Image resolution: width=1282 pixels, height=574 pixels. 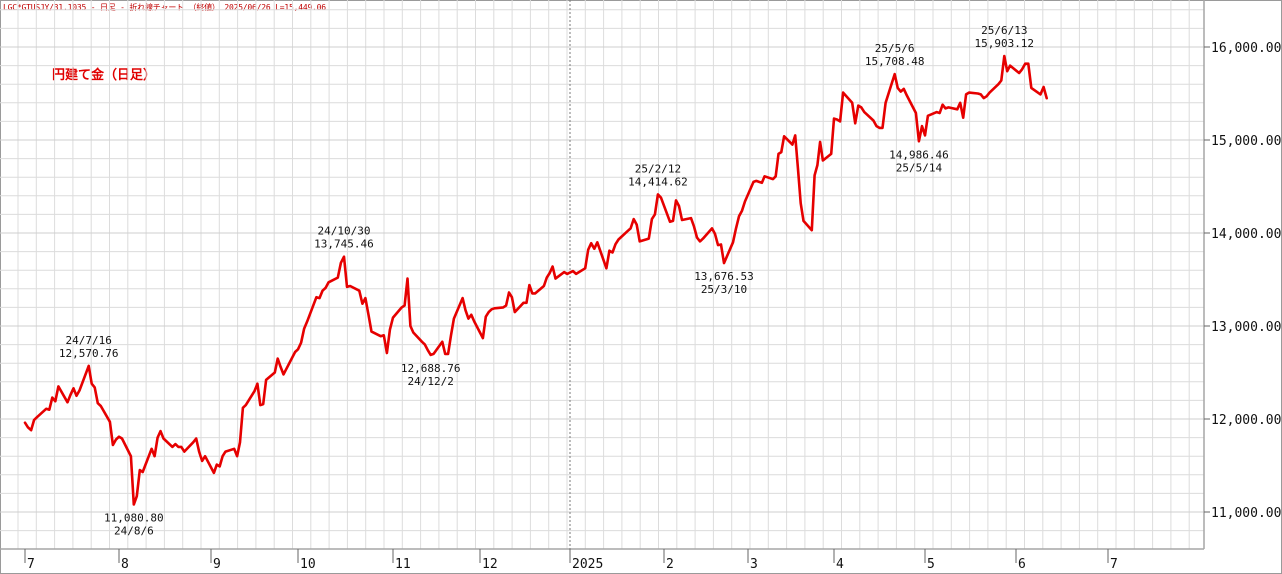 I want to click on x-tick-label: 9, so click(x=217, y=564).